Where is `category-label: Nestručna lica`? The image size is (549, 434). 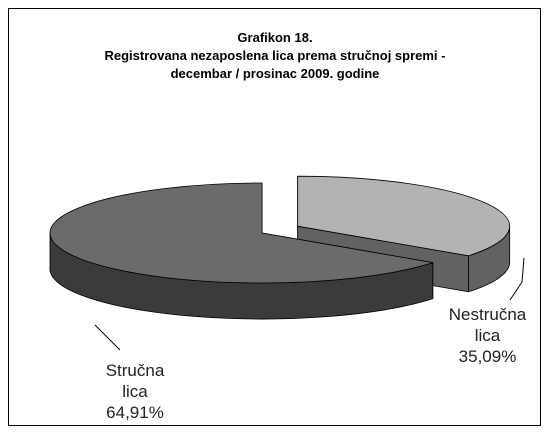
category-label: Nestručna lica is located at coordinates (487, 325).